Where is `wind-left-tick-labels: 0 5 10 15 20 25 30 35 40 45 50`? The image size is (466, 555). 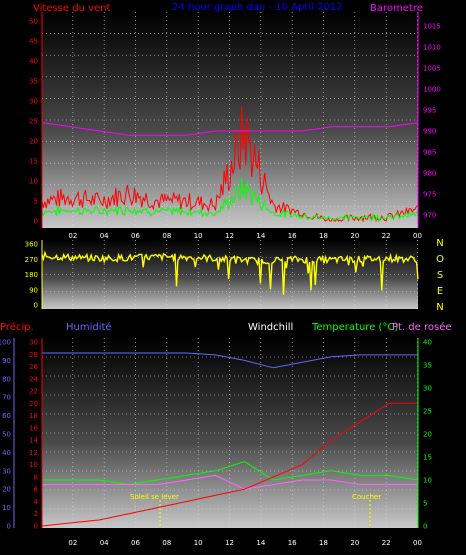 wind-left-tick-labels: 0 5 10 15 20 25 30 35 40 45 50 is located at coordinates (33, 122).